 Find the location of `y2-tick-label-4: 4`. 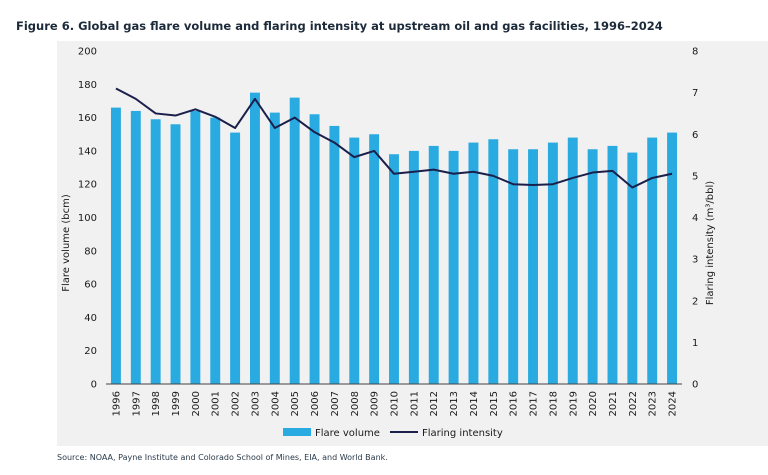

y2-tick-label-4: 4 is located at coordinates (695, 218).